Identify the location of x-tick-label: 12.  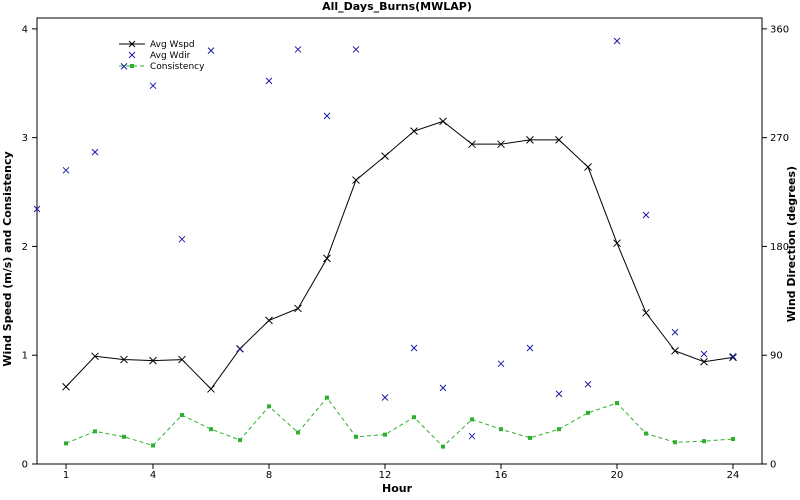
(385, 475).